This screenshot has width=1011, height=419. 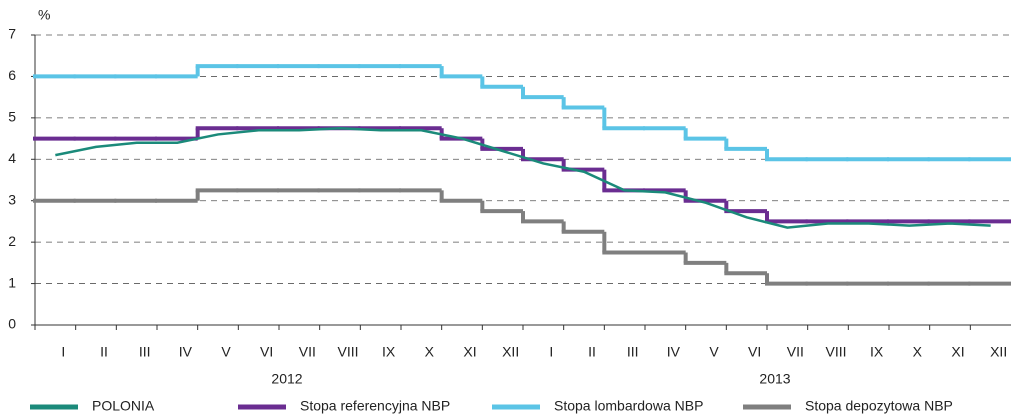 What do you see at coordinates (12, 324) in the screenshot?
I see `y-tick-label: 0` at bounding box center [12, 324].